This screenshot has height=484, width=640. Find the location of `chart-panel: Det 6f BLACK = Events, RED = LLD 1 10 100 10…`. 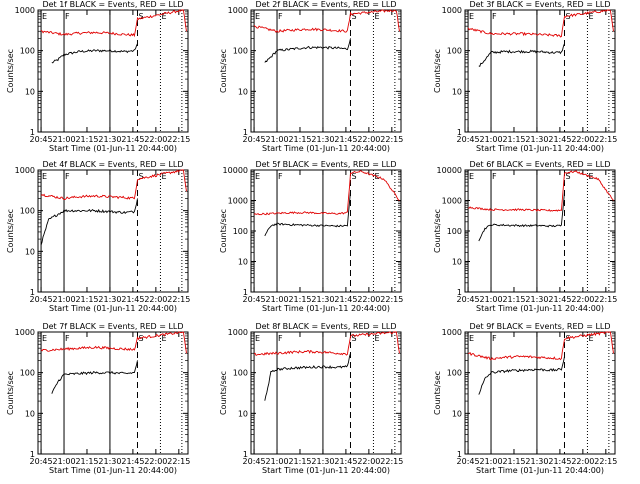

chart-panel: Det 6f BLACK = Events, RED = LLD 1 10 100 10… is located at coordinates (525, 236).